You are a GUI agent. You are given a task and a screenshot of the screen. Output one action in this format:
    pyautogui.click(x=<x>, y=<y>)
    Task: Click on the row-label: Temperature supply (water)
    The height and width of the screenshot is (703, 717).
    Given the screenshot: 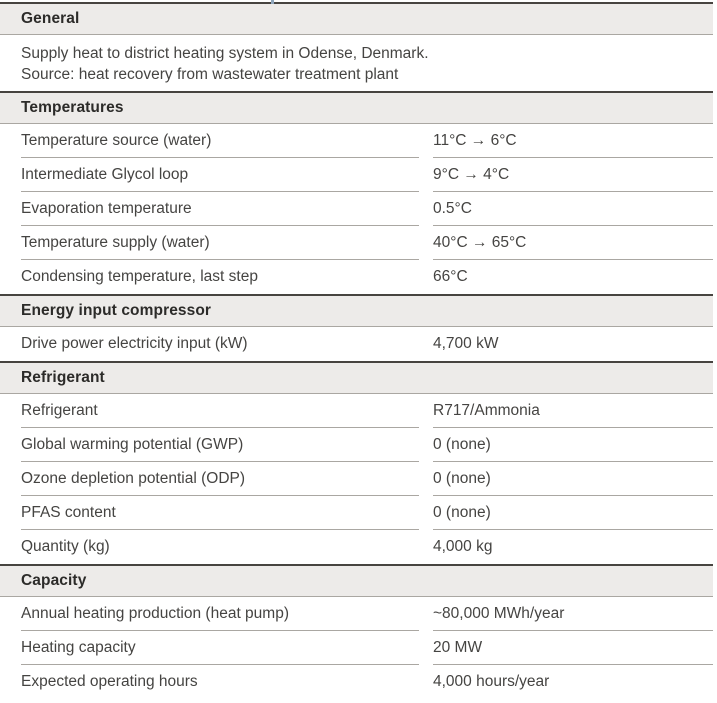 What is the action you would take?
    pyautogui.click(x=220, y=243)
    